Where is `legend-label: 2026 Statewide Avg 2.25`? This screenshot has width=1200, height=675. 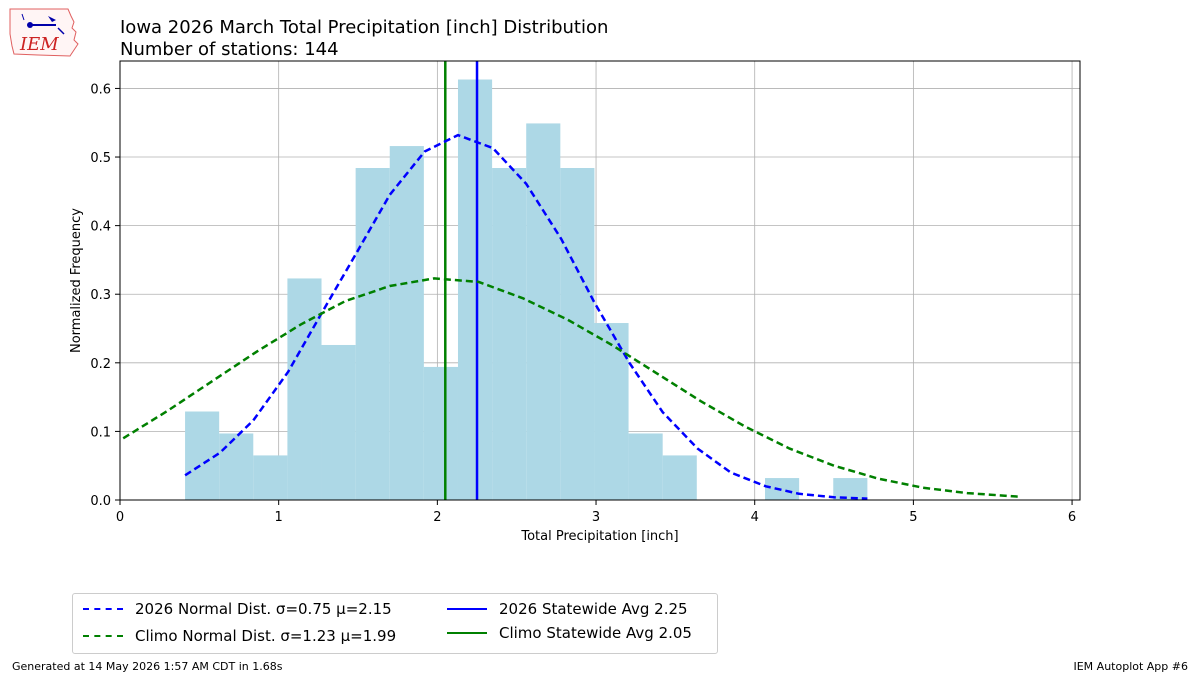
legend-label: 2026 Statewide Avg 2.25 is located at coordinates (593, 609).